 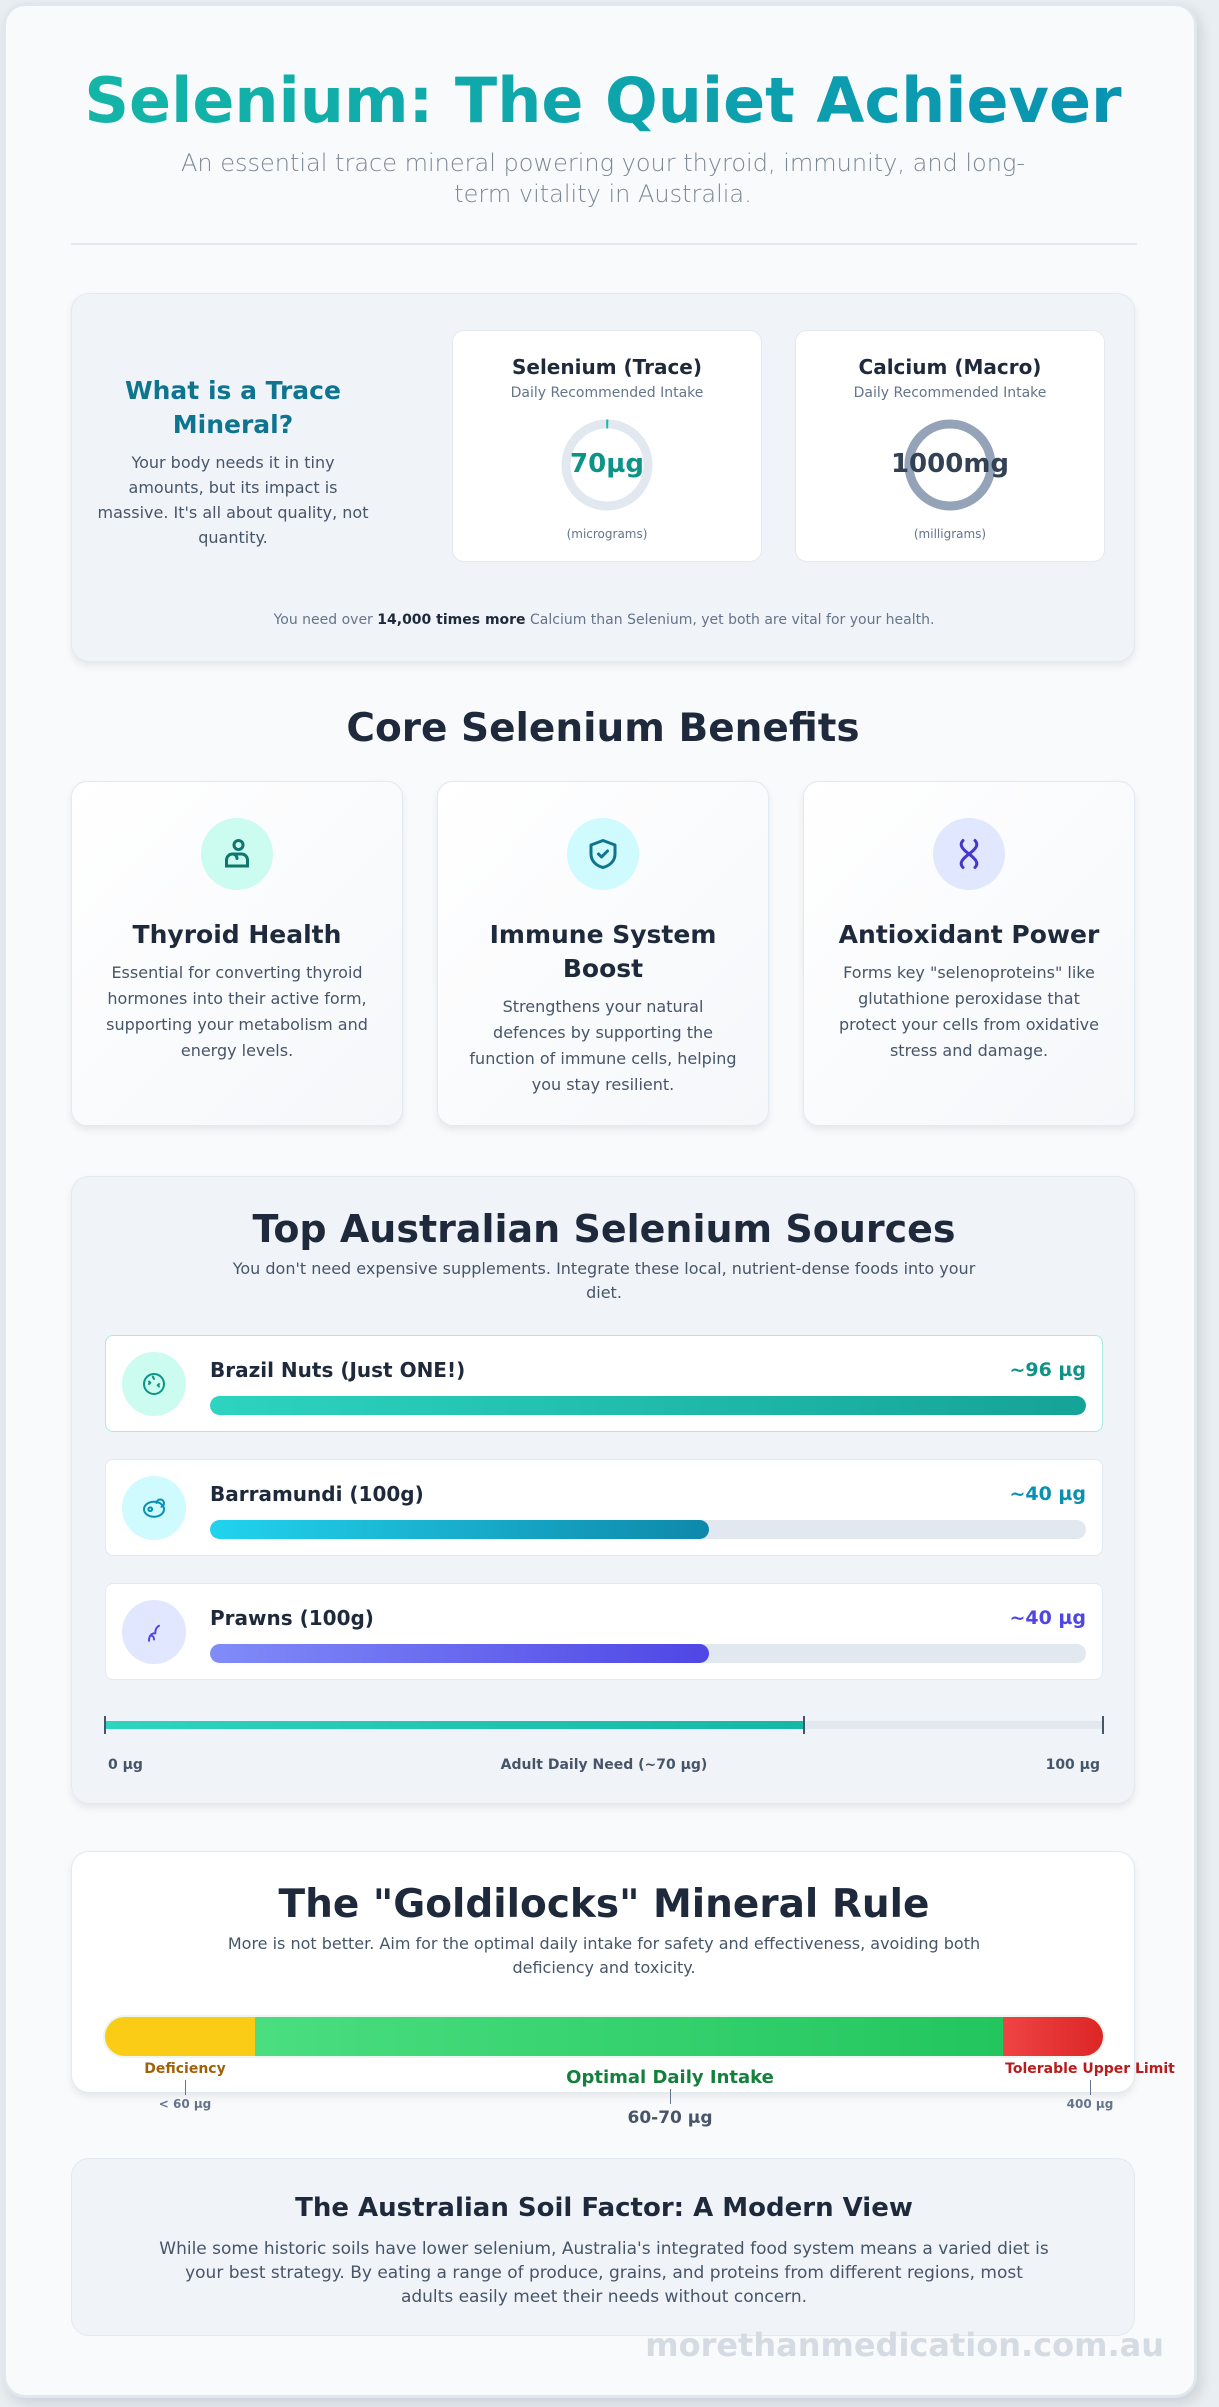 I want to click on sources-title: Top Australian Selenium Sources, so click(x=604, y=1229).